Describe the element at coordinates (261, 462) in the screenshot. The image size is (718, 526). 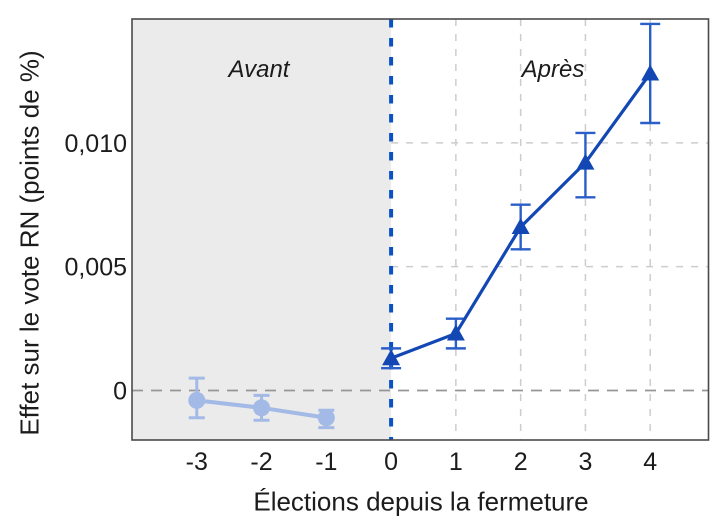
I see `x-tick-label: -2` at that location.